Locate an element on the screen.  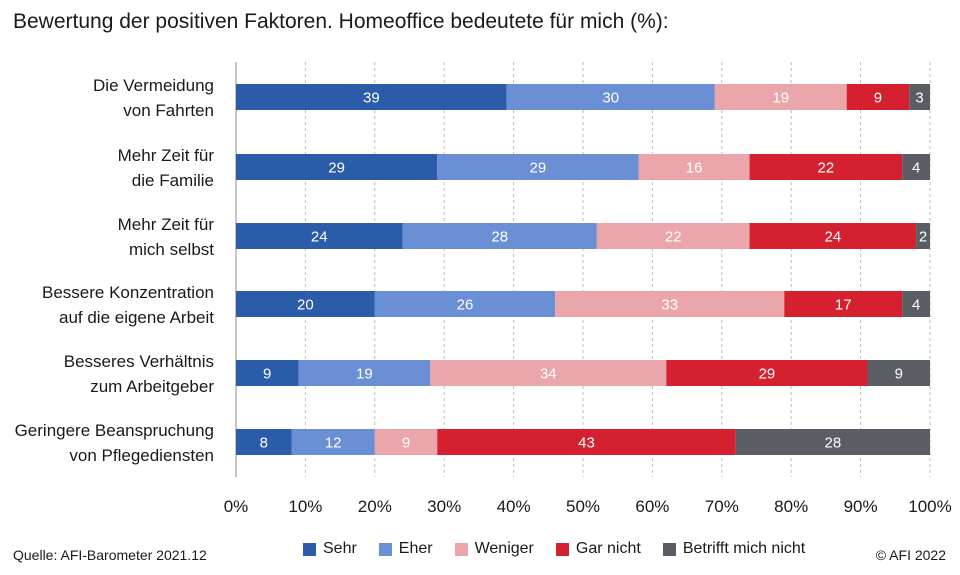
data-label: 16 is located at coordinates (694, 168).